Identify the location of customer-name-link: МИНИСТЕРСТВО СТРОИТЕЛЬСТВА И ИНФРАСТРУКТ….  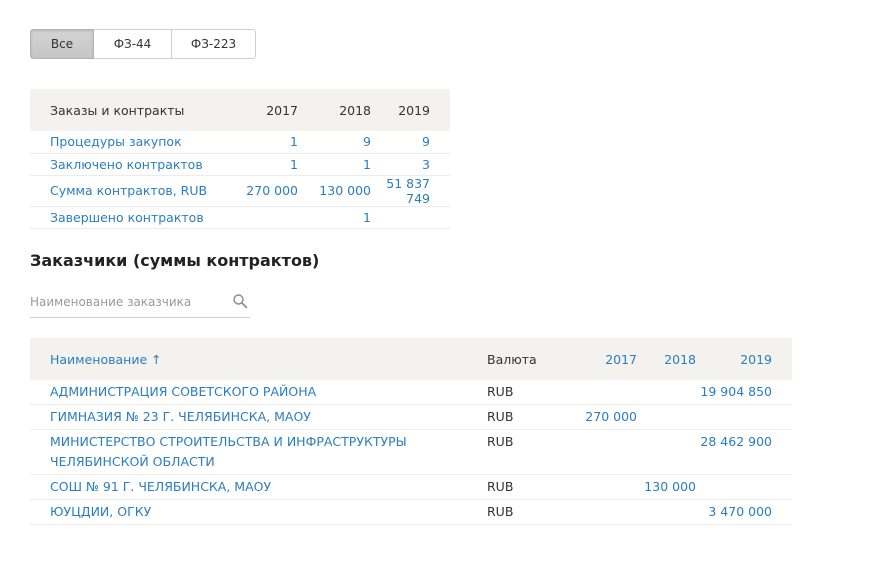
(258, 452).